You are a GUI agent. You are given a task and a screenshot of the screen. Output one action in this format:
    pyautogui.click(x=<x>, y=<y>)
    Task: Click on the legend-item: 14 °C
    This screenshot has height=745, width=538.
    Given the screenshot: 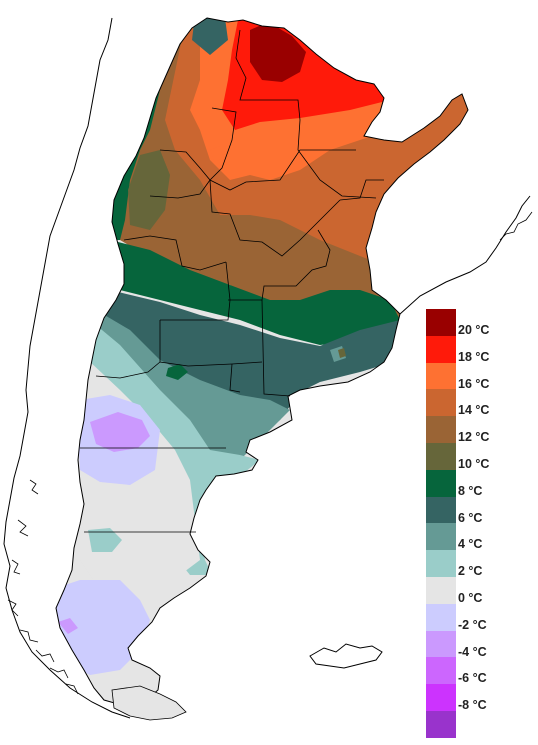 What is the action you would take?
    pyautogui.click(x=480, y=403)
    